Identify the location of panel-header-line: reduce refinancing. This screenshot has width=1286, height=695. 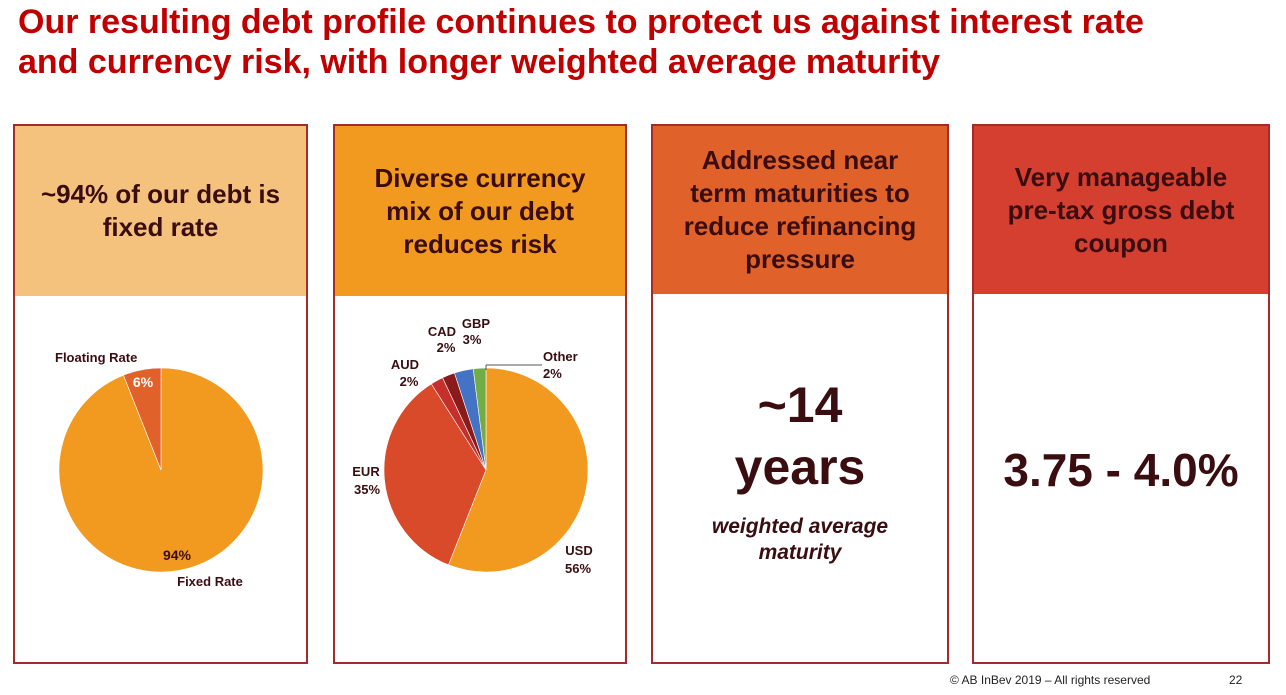
(800, 226).